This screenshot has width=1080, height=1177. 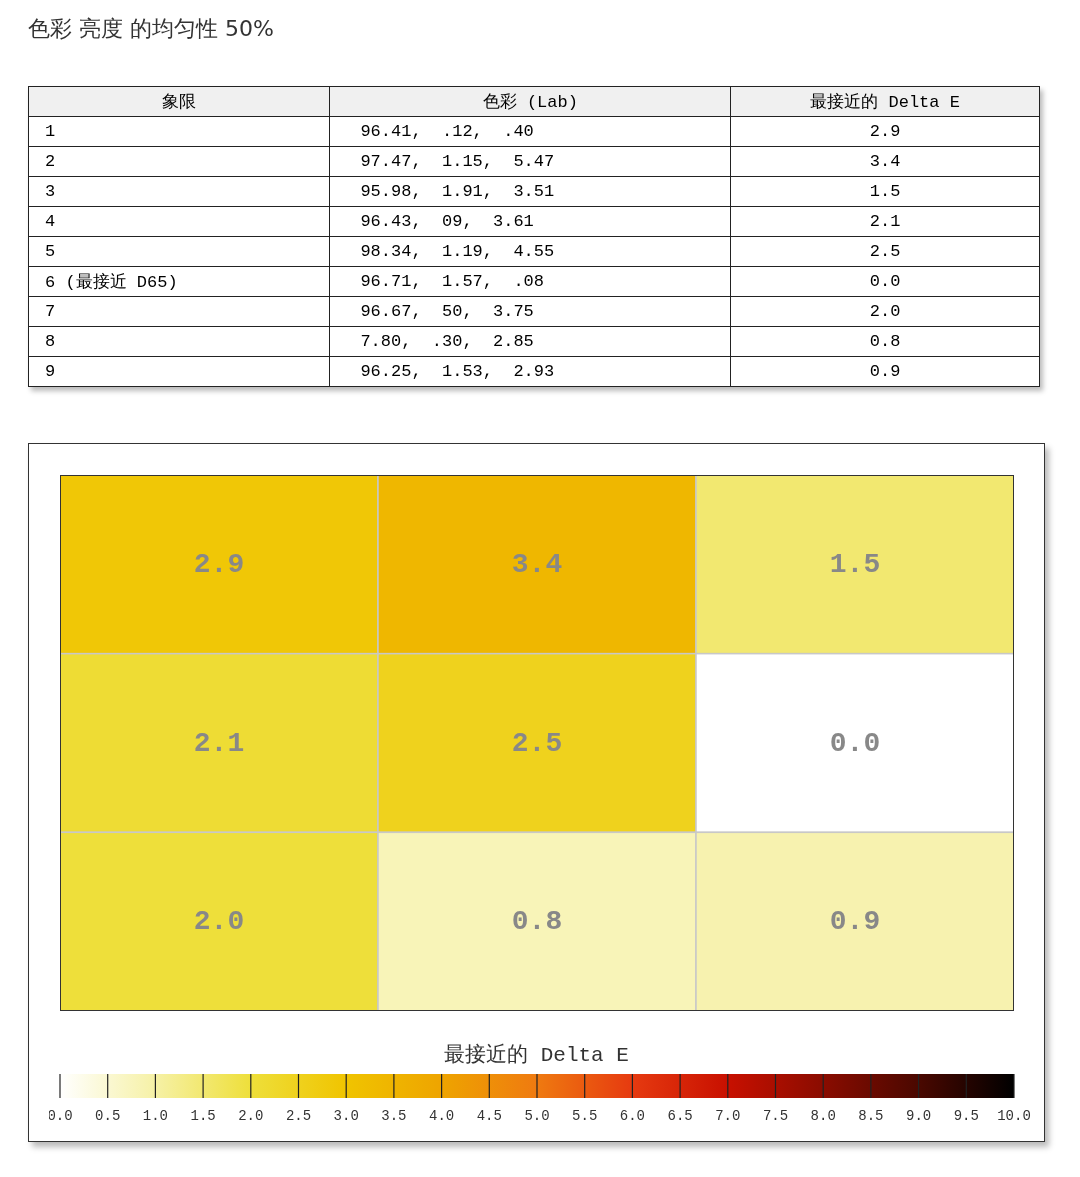 I want to click on text: 色彩 亮度 的均匀性 50%, so click(x=151, y=29).